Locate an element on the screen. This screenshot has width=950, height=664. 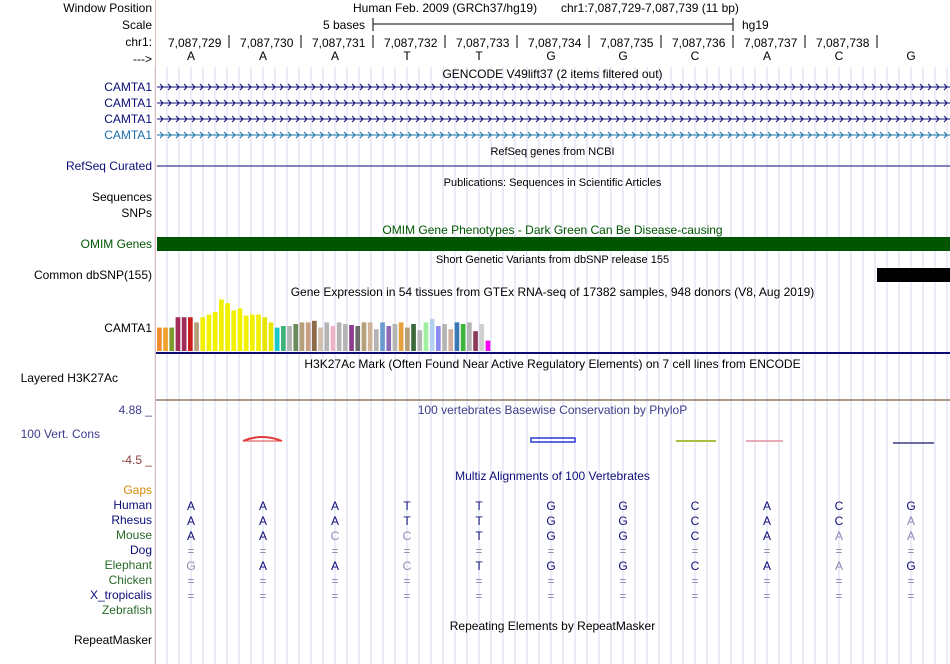
ruler-tick-label: 7,087,732 is located at coordinates (411, 43).